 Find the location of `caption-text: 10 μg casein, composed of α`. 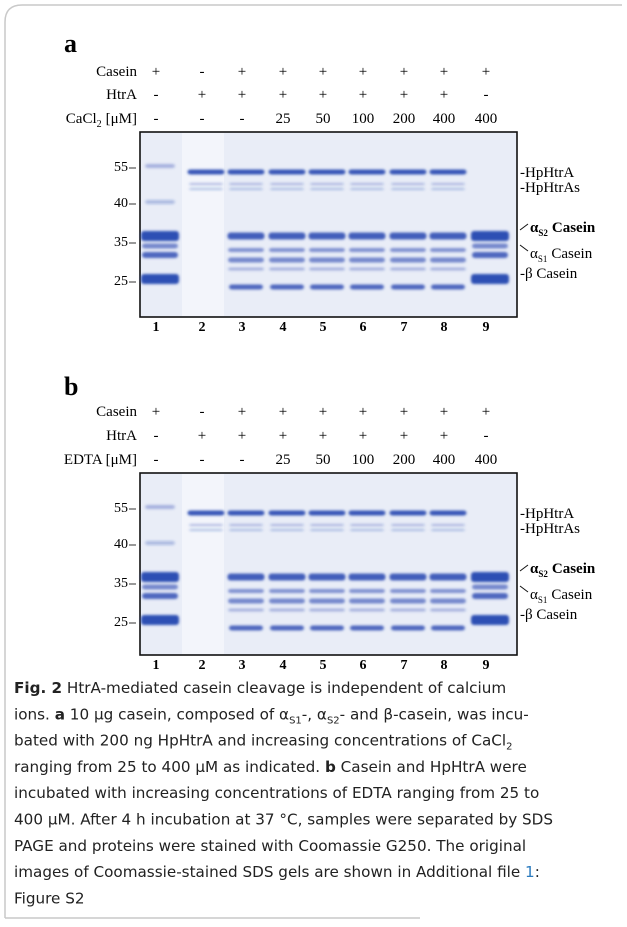

caption-text: 10 μg casein, composed of α is located at coordinates (177, 714).